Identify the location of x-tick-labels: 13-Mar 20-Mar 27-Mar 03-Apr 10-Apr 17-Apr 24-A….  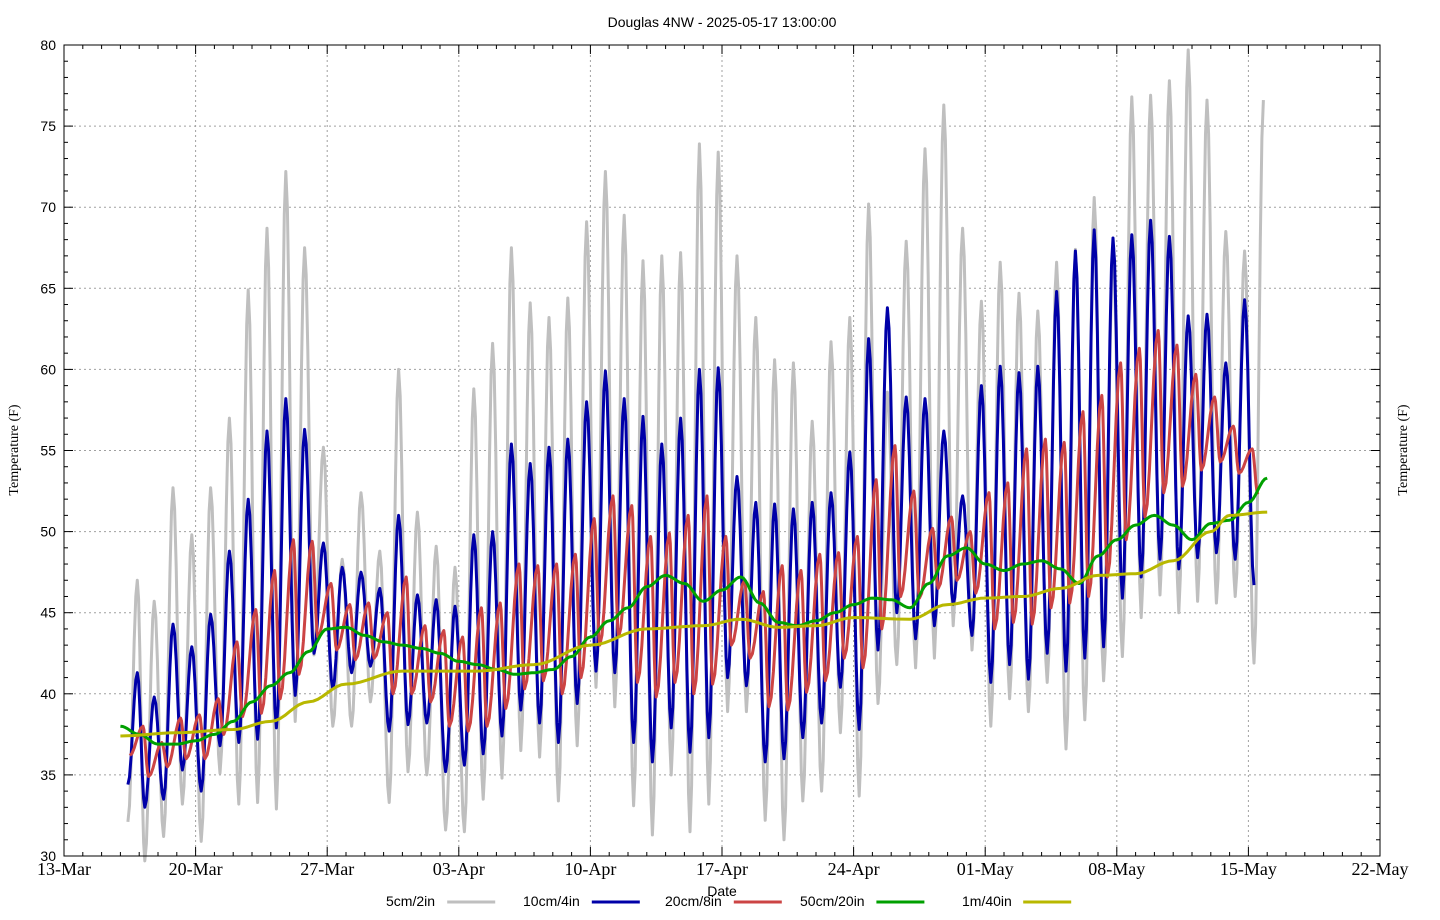
(722, 869).